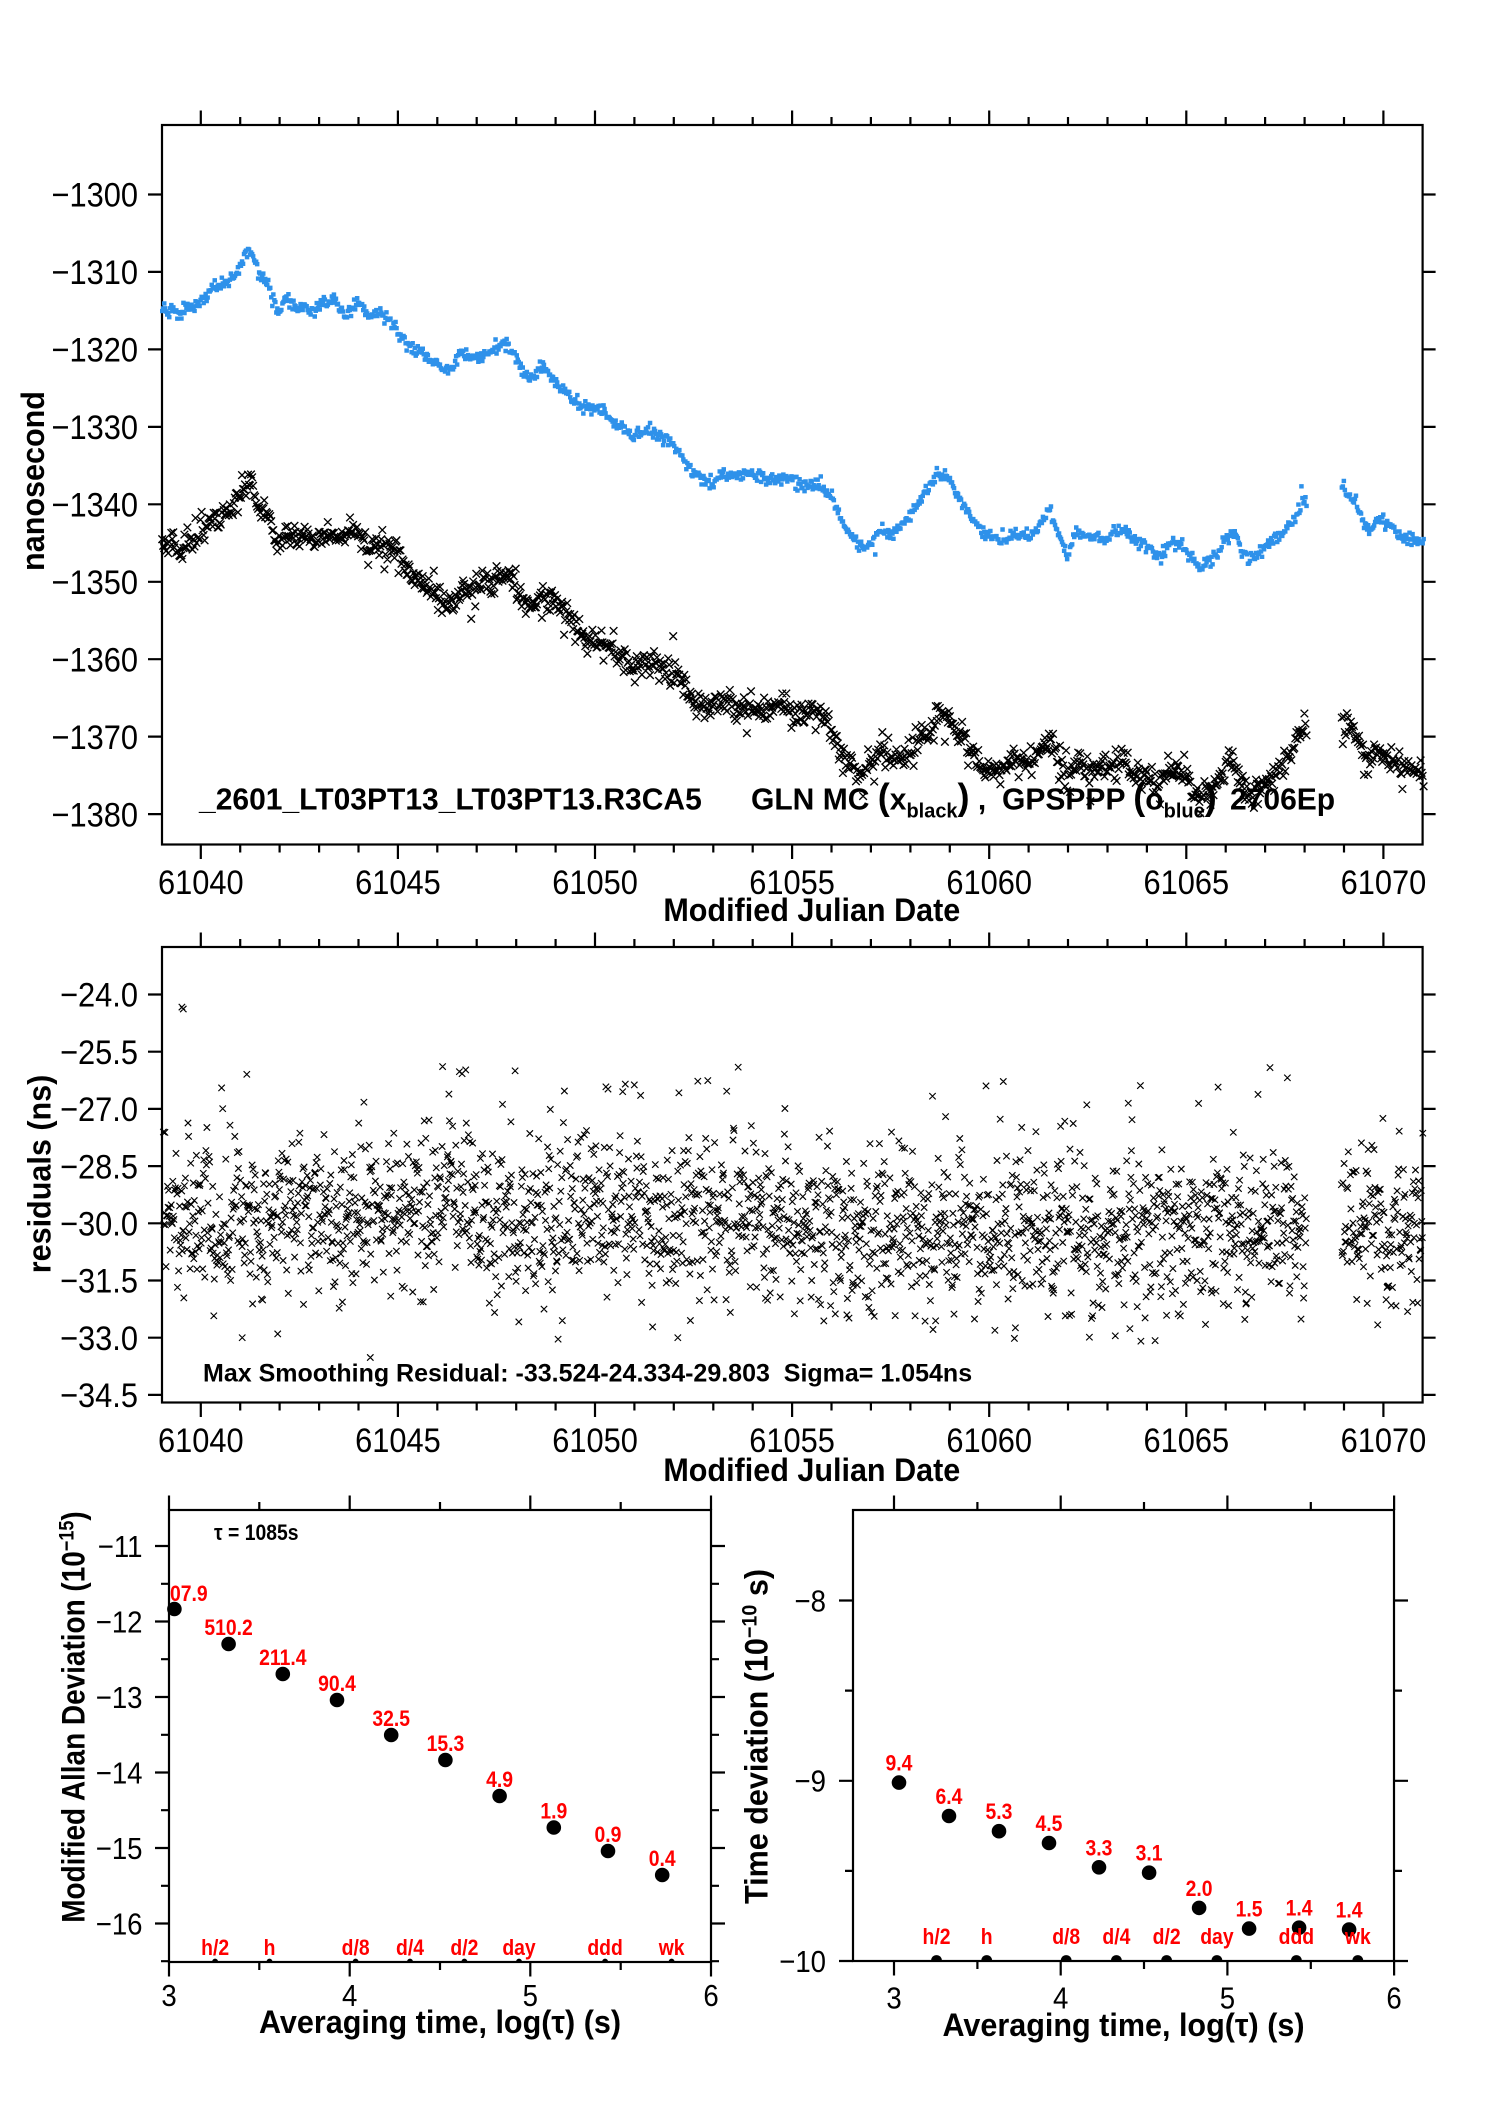 Image resolution: width=1488 pixels, height=2105 pixels. Describe the element at coordinates (1109, 799) in the screenshot. I see `svg-text: GPSPPP (oblue)` at that location.